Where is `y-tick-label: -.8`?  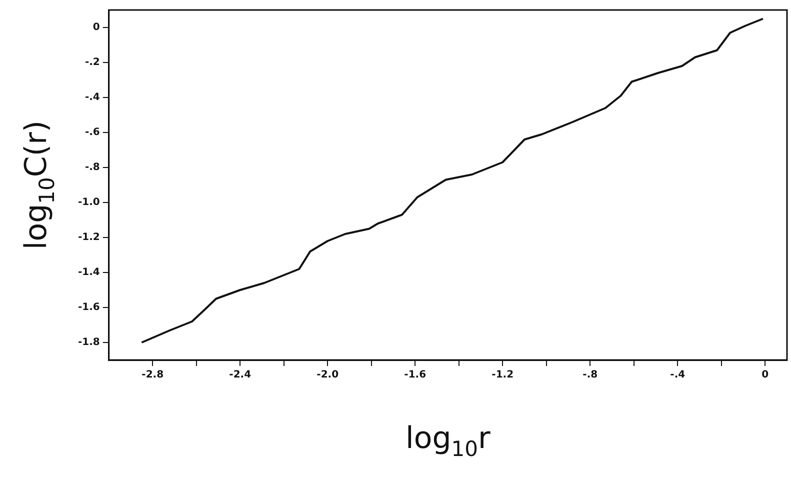
y-tick-label: -.8 is located at coordinates (92, 168).